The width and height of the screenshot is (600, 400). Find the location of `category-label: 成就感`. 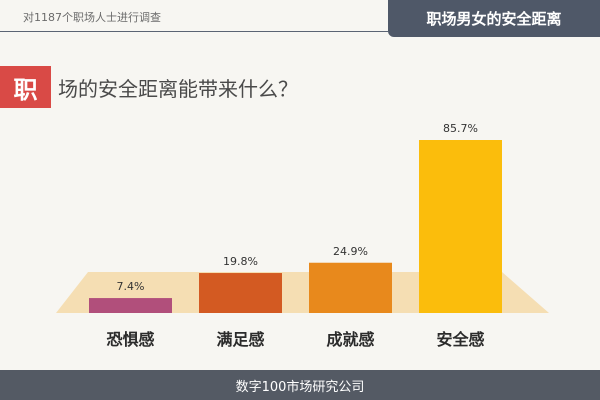

category-label: 成就感 is located at coordinates (350, 339).